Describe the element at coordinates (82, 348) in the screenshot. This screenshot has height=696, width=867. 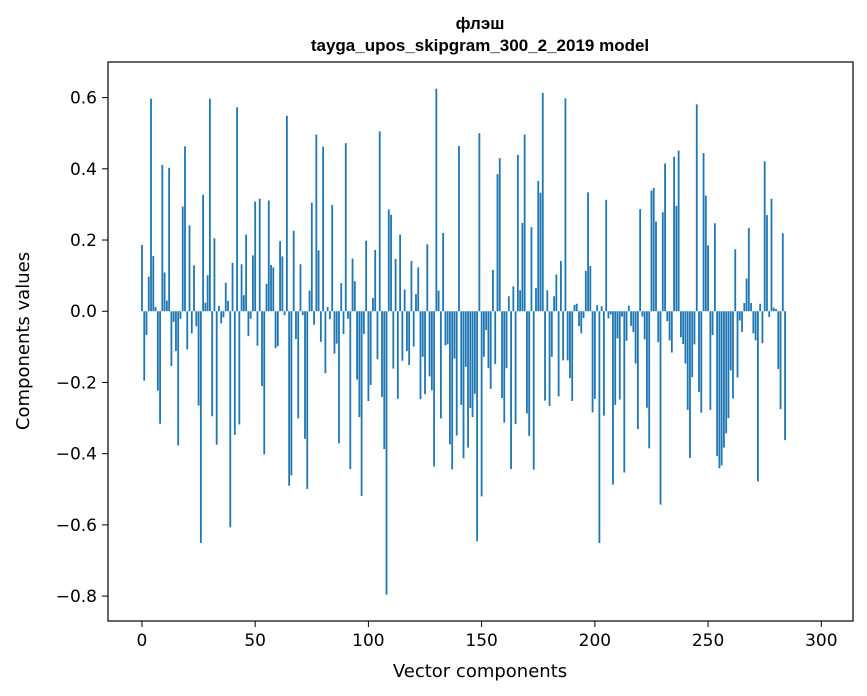
I see `y-axis-ticks: 0.6 0.4 0.2 0.0 −0.2 −0.4 −0.6 −0.8` at that location.